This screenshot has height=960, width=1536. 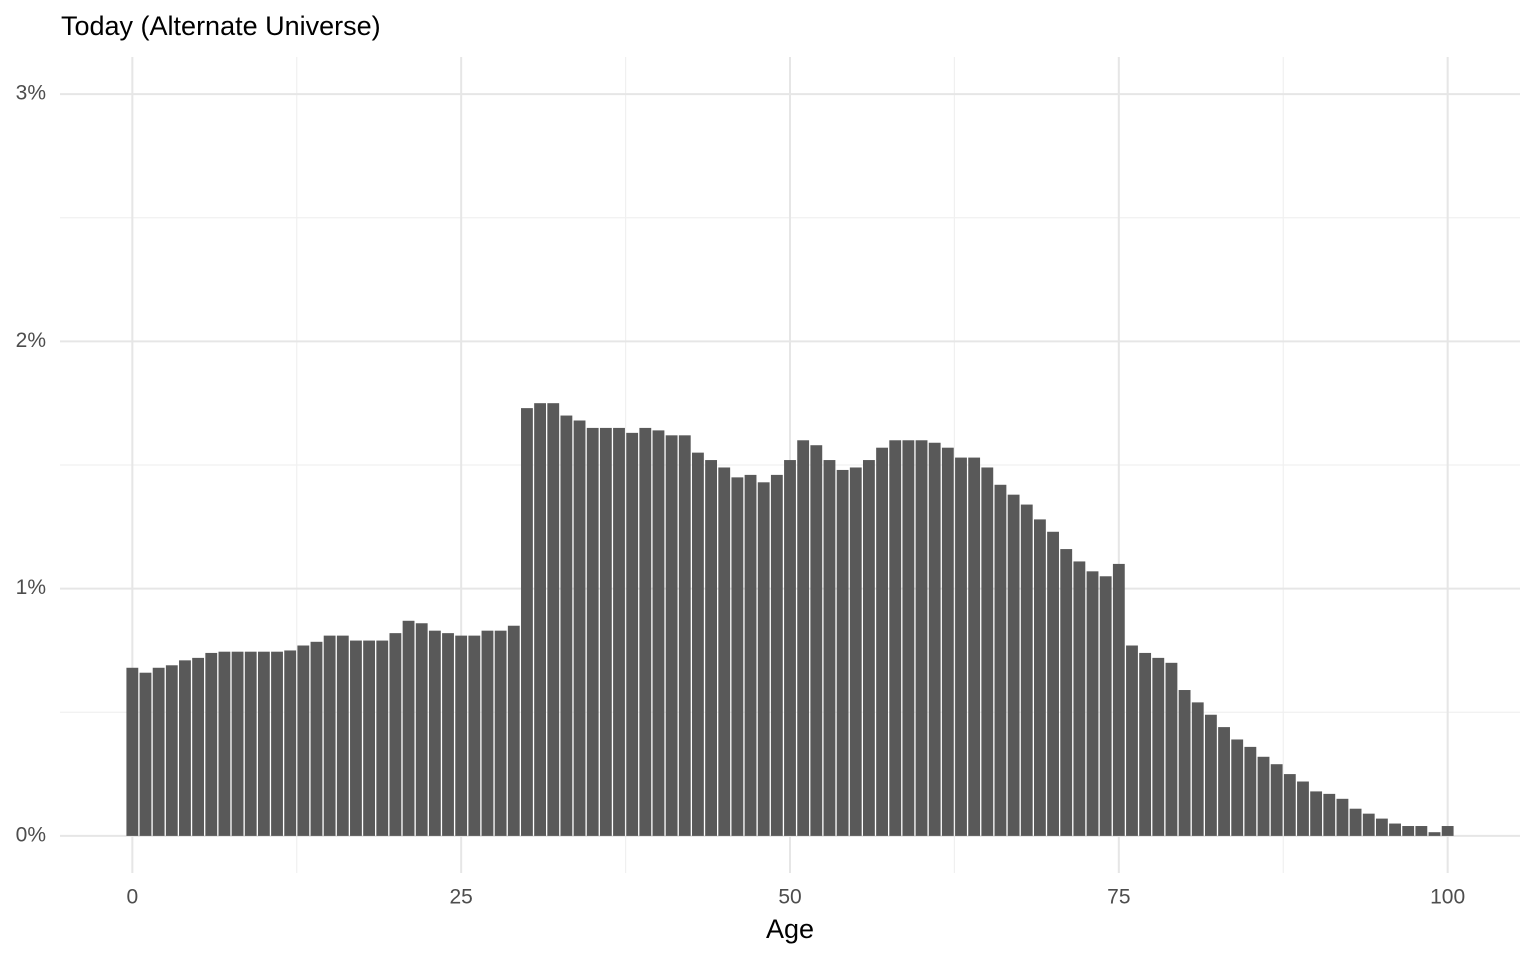 What do you see at coordinates (221, 26) in the screenshot?
I see `chart-title: Today (Alternate Universe)` at bounding box center [221, 26].